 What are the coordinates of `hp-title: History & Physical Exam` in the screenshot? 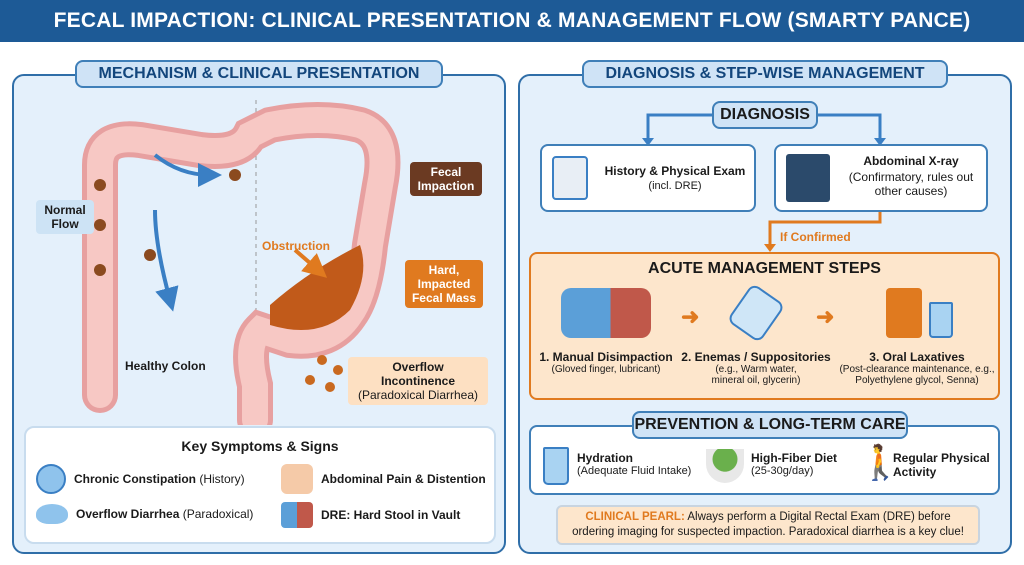 It's located at (675, 171).